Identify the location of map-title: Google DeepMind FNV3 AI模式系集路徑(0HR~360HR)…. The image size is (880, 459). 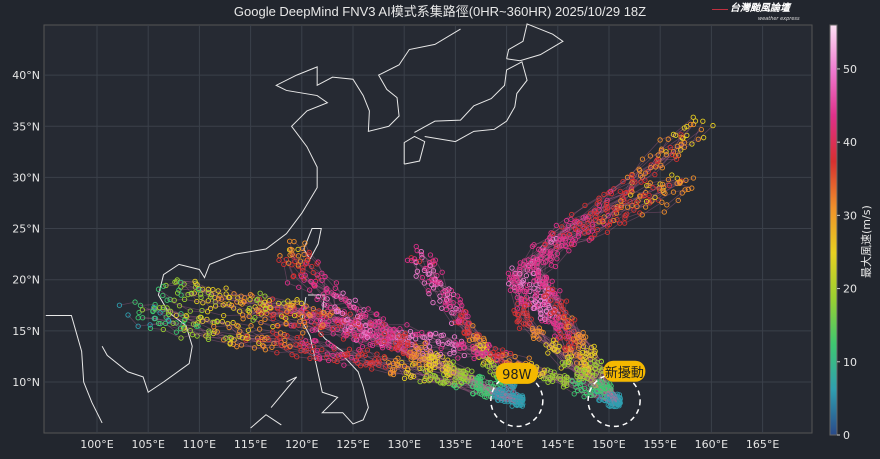
(440, 11).